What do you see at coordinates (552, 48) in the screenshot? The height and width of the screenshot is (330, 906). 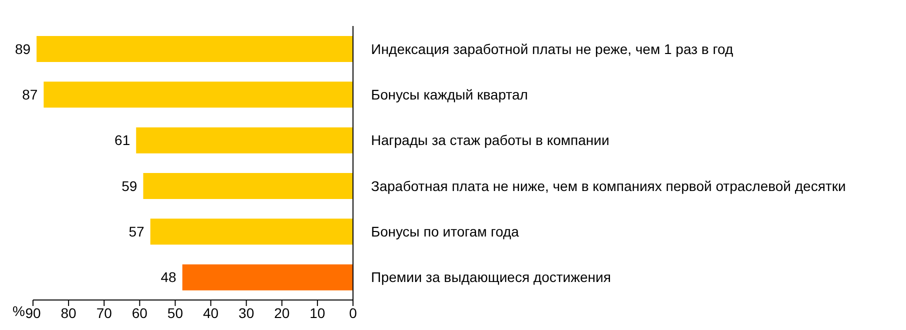 I see `y-tick-label: Индексация заработной платы не реже, чем 1 раз в год` at bounding box center [552, 48].